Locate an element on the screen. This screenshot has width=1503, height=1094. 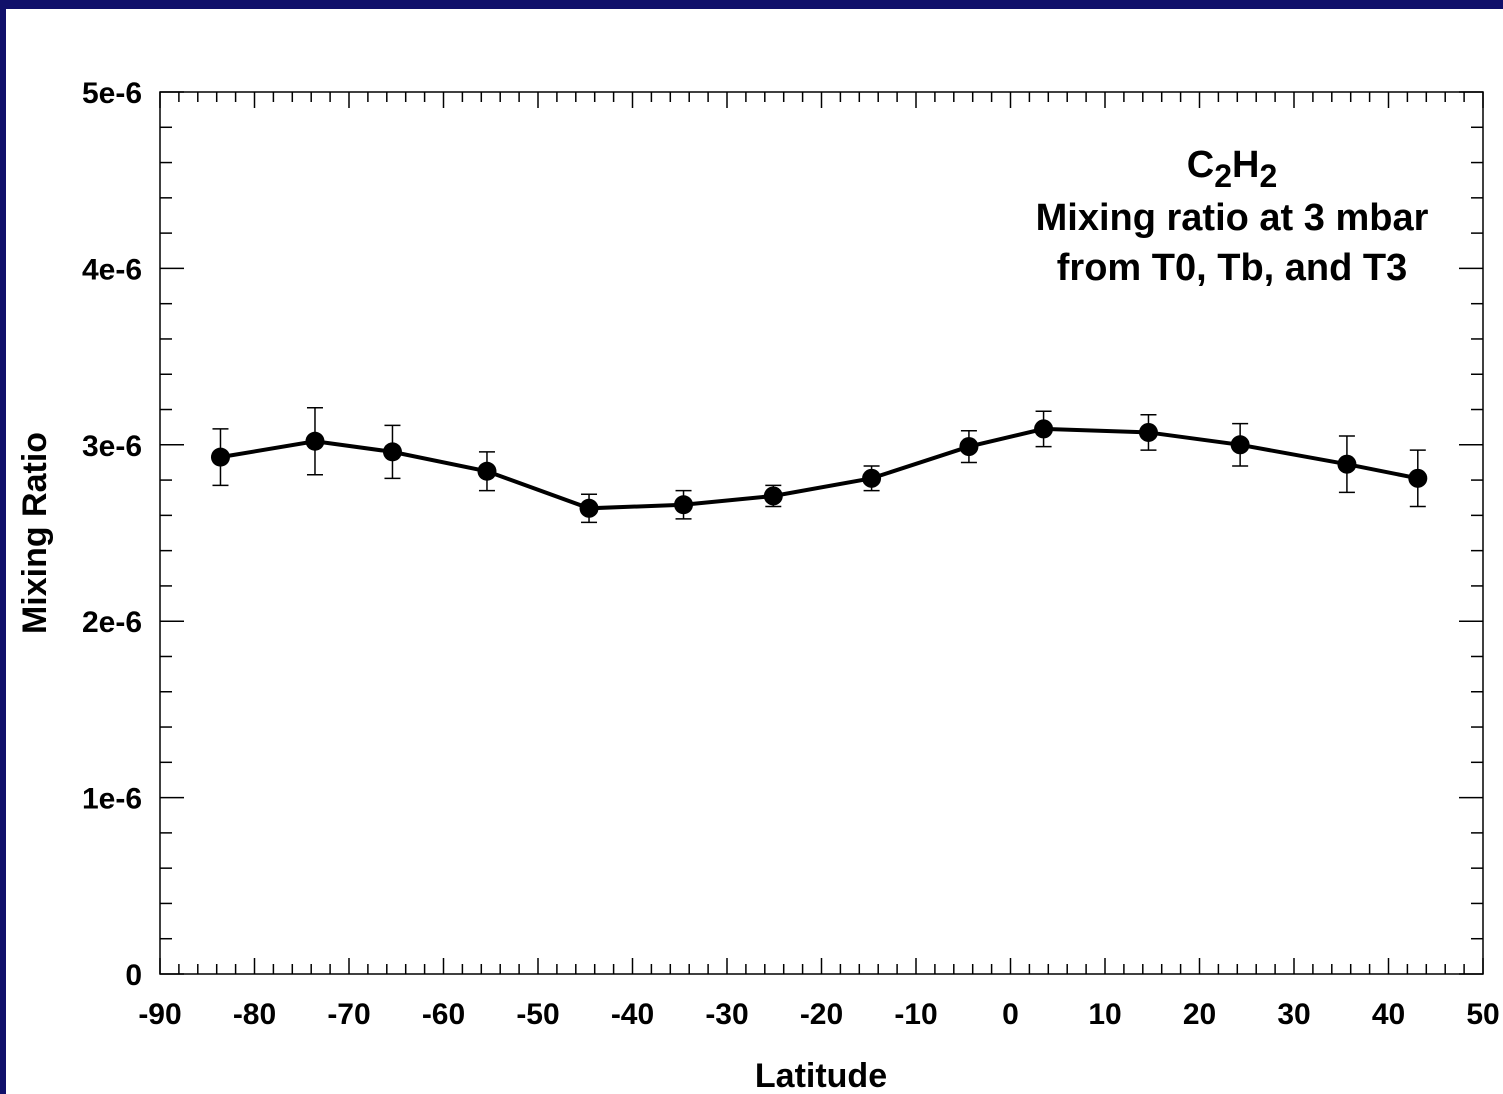
y-tick-label: 3e-6 is located at coordinates (112, 446).